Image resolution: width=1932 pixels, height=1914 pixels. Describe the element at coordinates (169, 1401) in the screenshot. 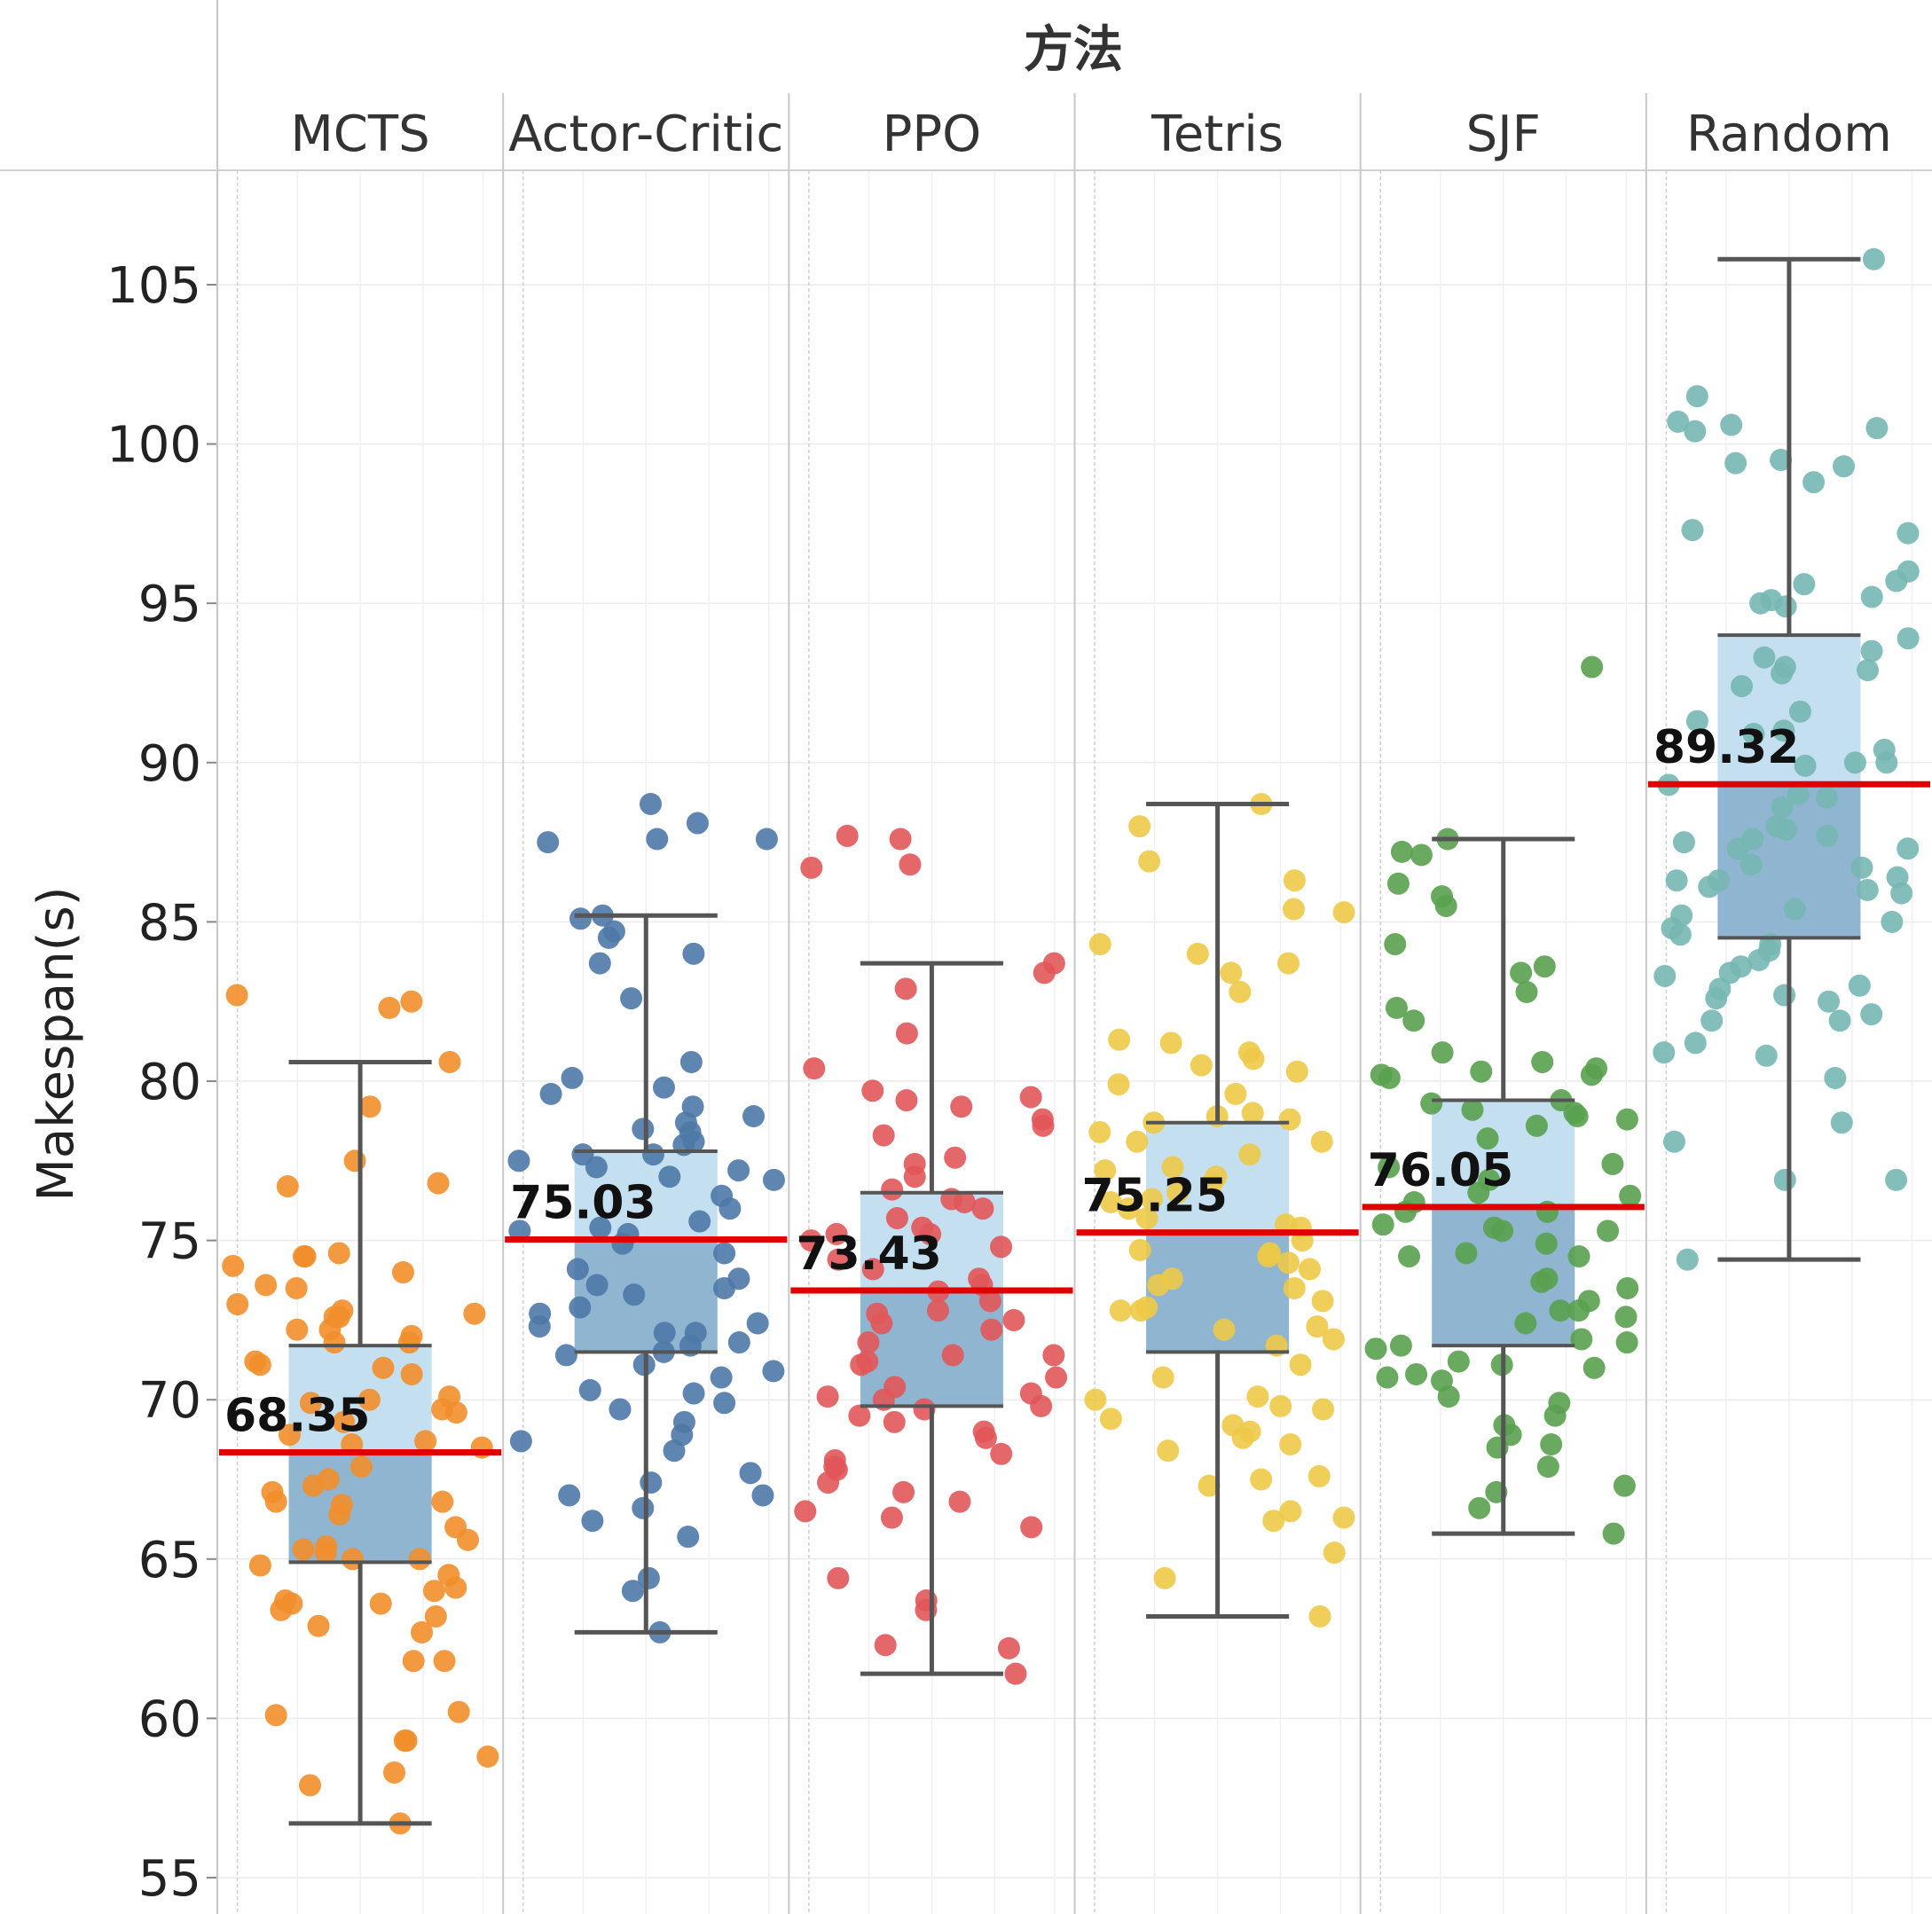

I see `y-tick-label: 70` at that location.